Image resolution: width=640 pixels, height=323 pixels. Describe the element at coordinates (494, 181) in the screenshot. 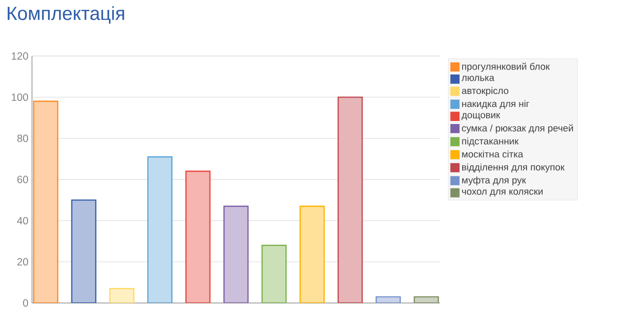

I see `legend-label: муфта для рук` at that location.